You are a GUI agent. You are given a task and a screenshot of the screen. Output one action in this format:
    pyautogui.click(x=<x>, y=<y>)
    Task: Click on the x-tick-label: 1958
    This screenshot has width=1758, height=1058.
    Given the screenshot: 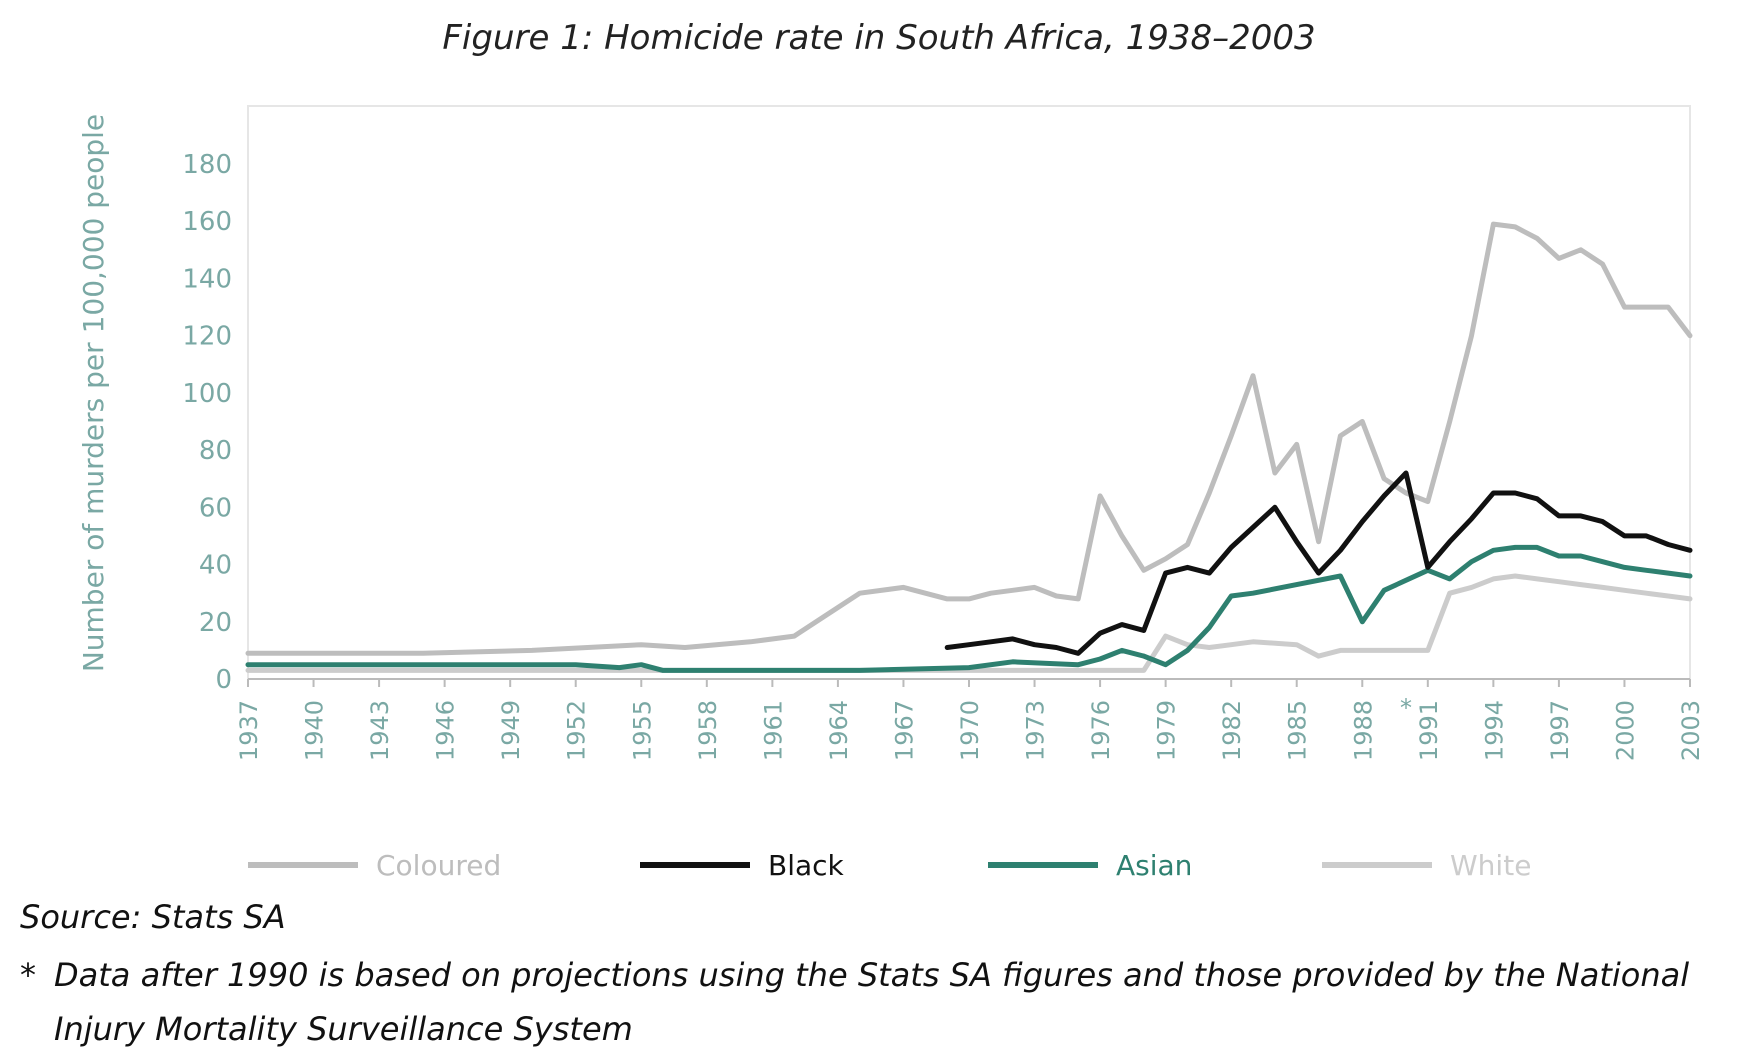 What is the action you would take?
    pyautogui.click(x=708, y=730)
    